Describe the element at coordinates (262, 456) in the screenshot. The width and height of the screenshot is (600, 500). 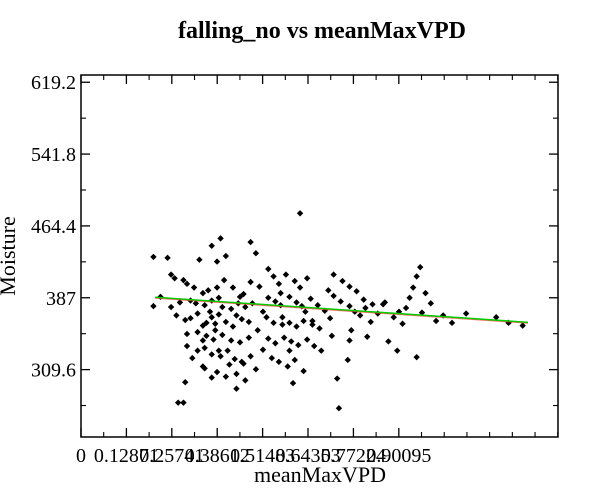
I see `x-tick-label: 0.51483` at that location.